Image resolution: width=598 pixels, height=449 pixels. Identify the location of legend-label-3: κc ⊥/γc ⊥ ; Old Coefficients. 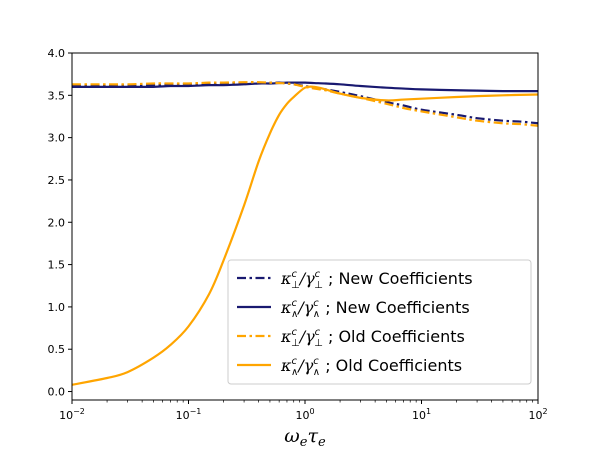
(372, 338).